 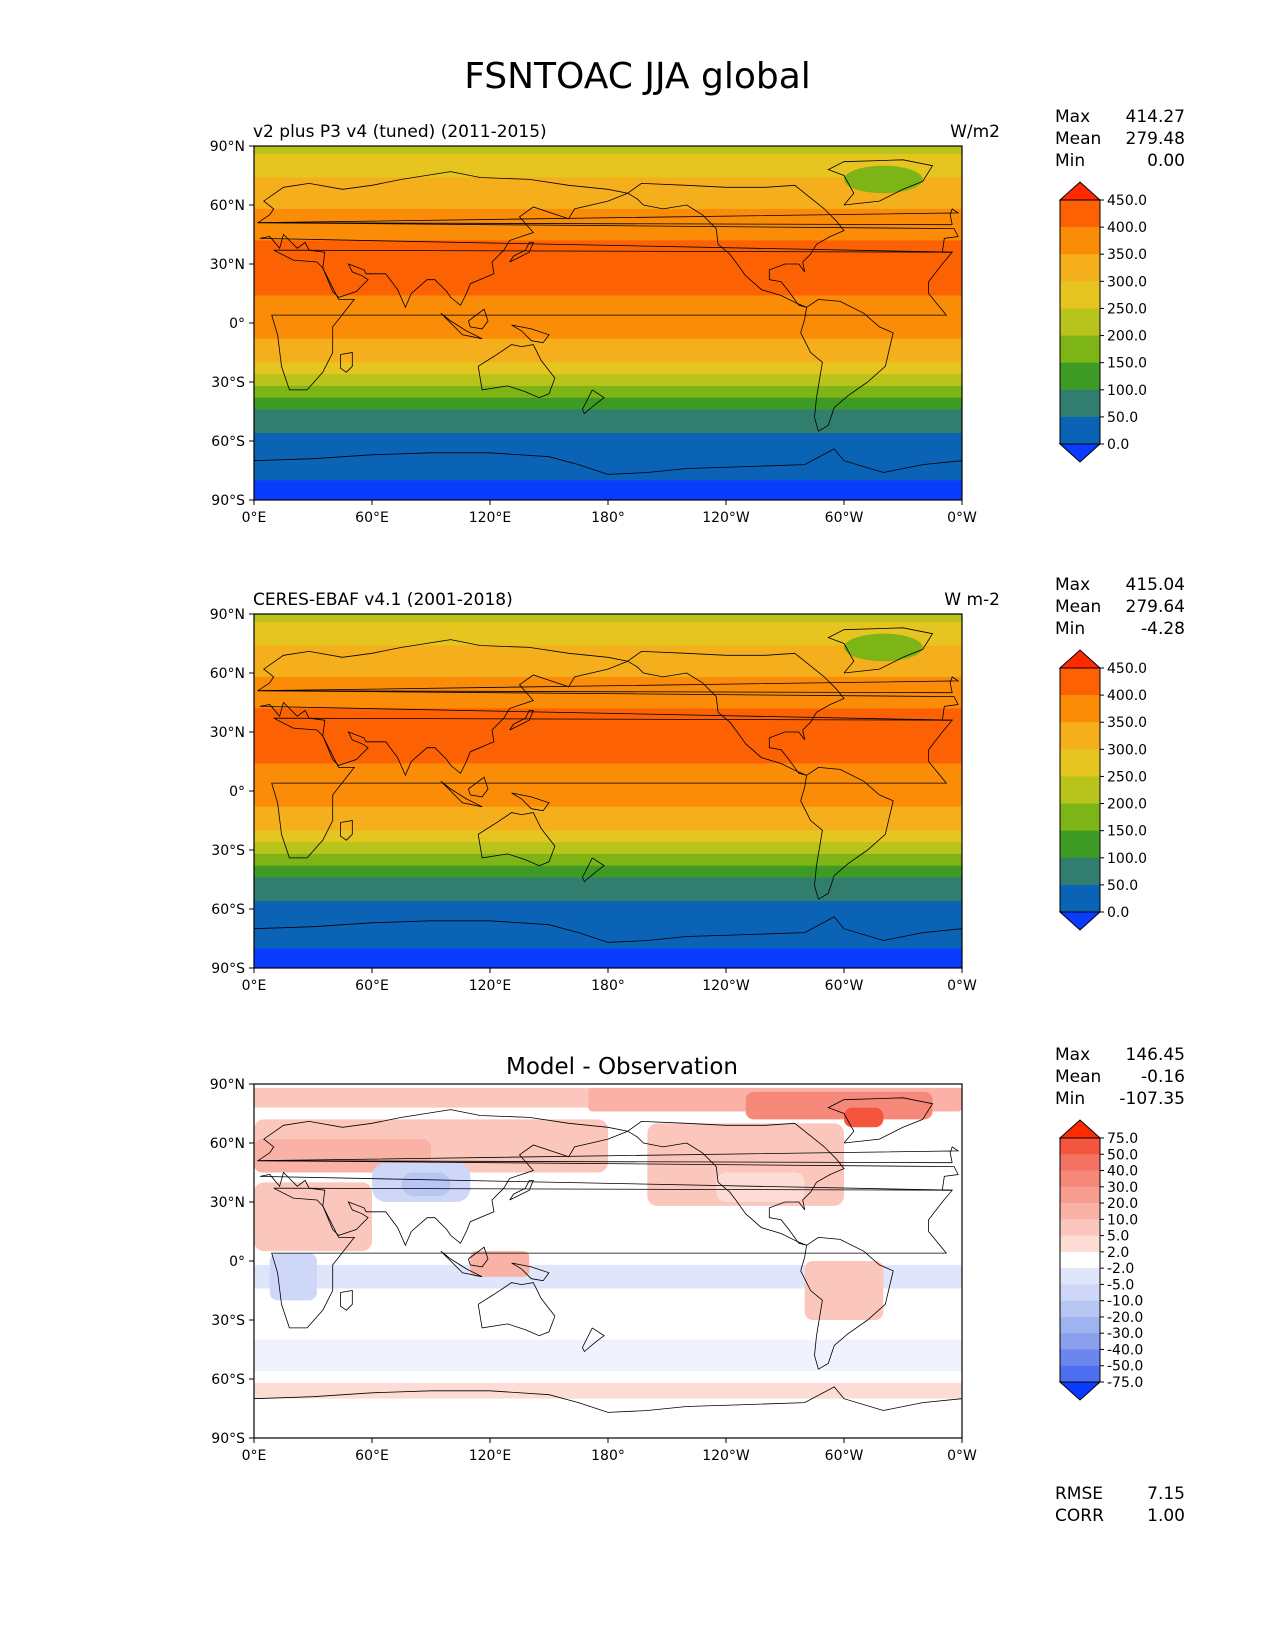 What do you see at coordinates (1125, 1318) in the screenshot?
I see `colorbar-label: -20.0` at bounding box center [1125, 1318].